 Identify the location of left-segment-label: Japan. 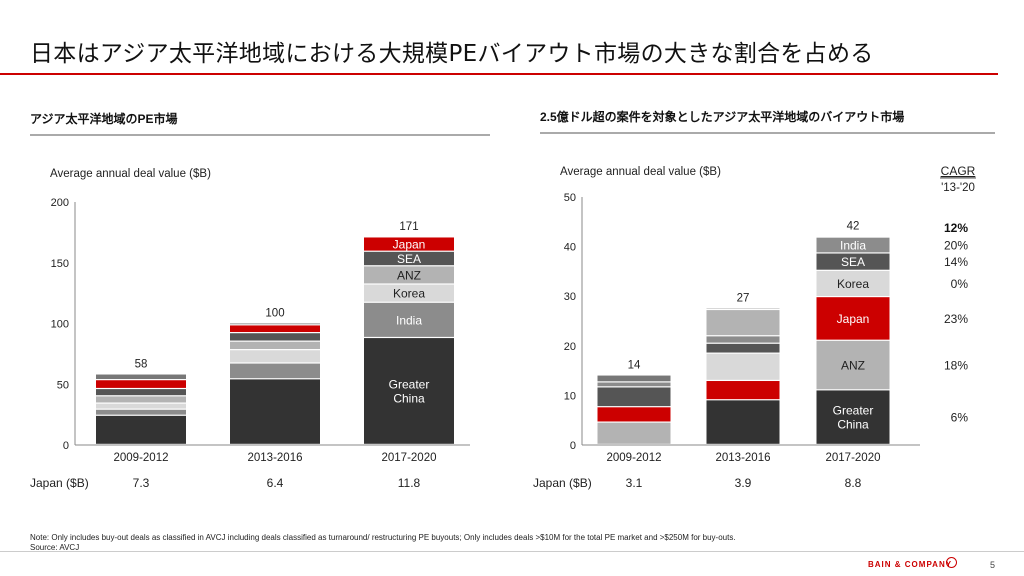
(409, 245).